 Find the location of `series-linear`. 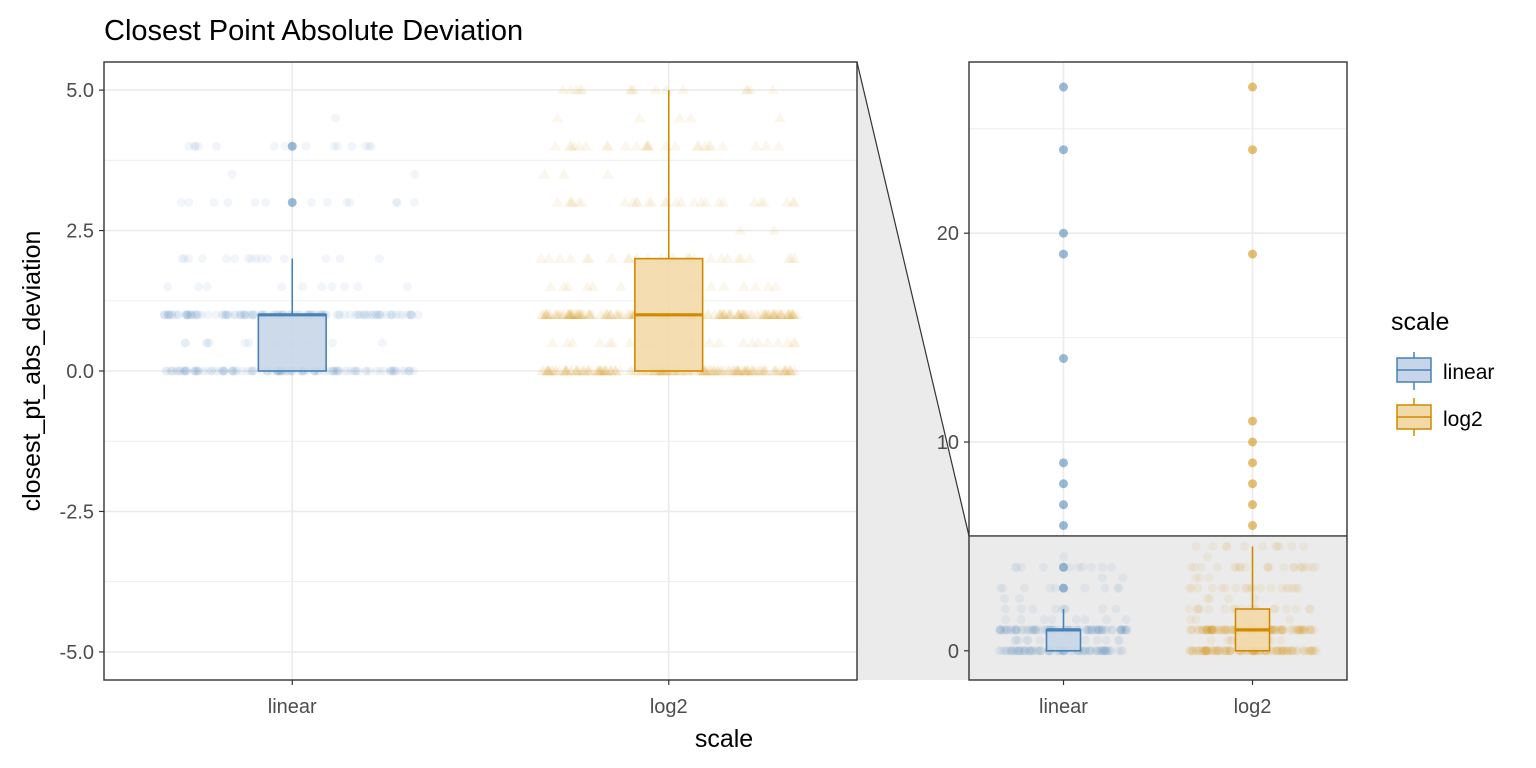

series-linear is located at coordinates (1063, 369).